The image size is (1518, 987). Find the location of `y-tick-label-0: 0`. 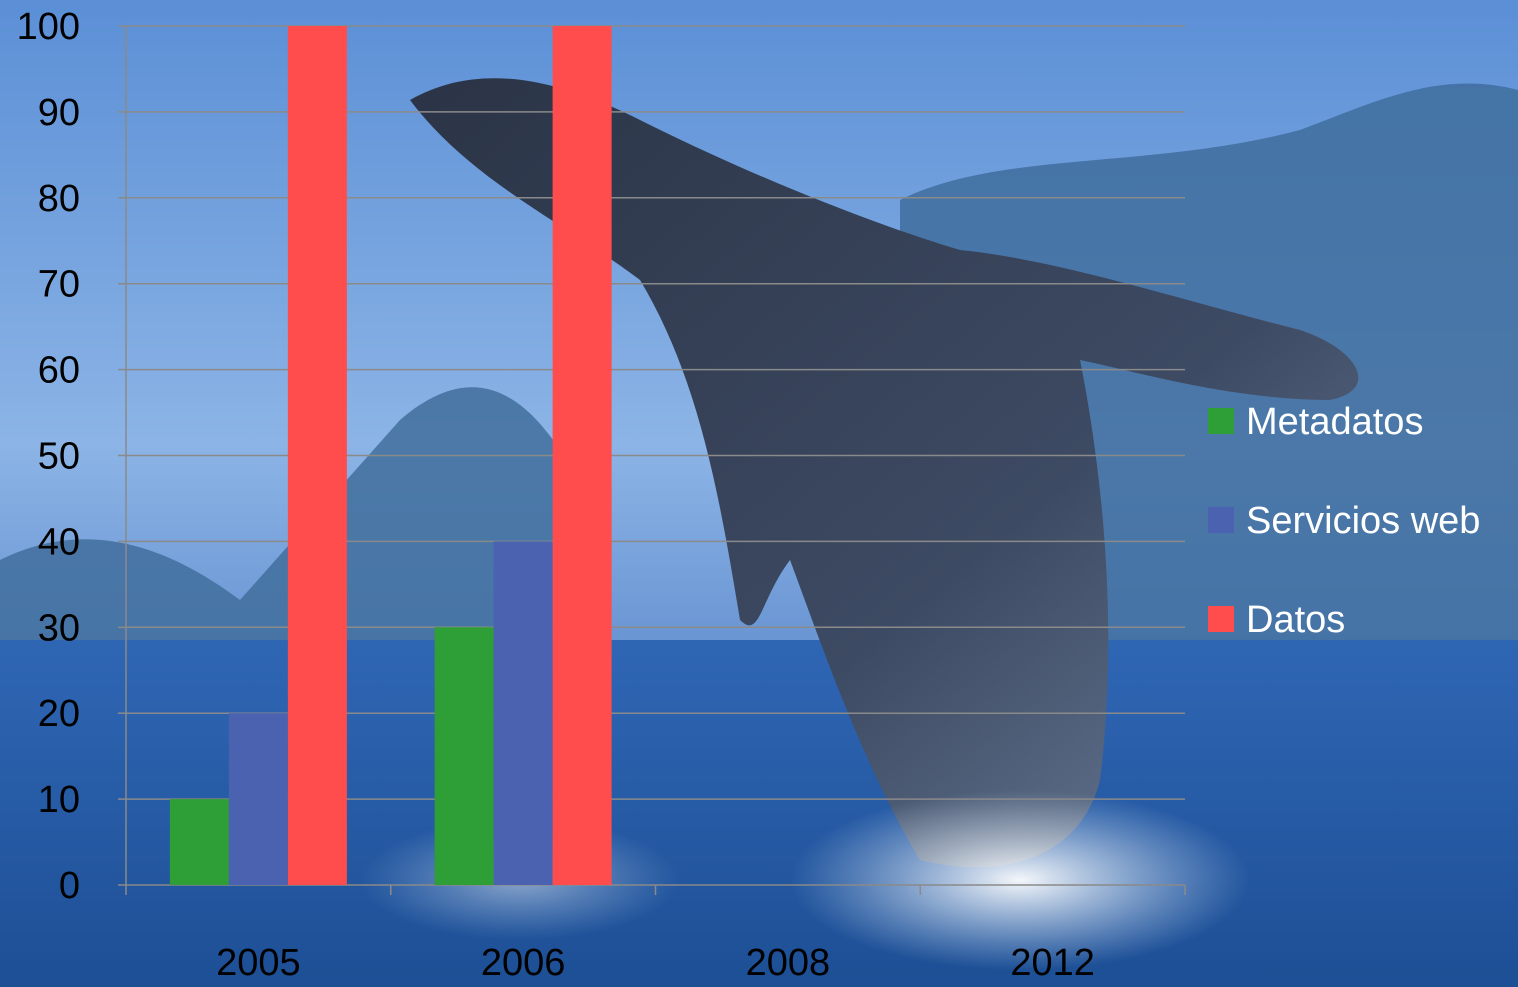

y-tick-label-0: 0 is located at coordinates (69, 886).